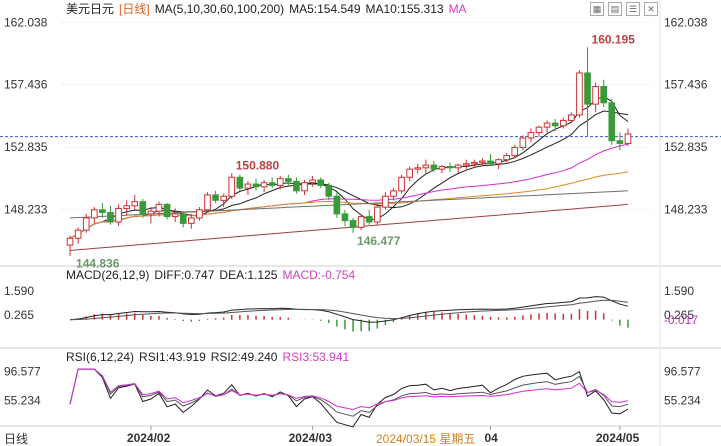 This screenshot has width=721, height=446. What do you see at coordinates (319, 275) in the screenshot?
I see `macd-value: MACD:-0.754` at bounding box center [319, 275].